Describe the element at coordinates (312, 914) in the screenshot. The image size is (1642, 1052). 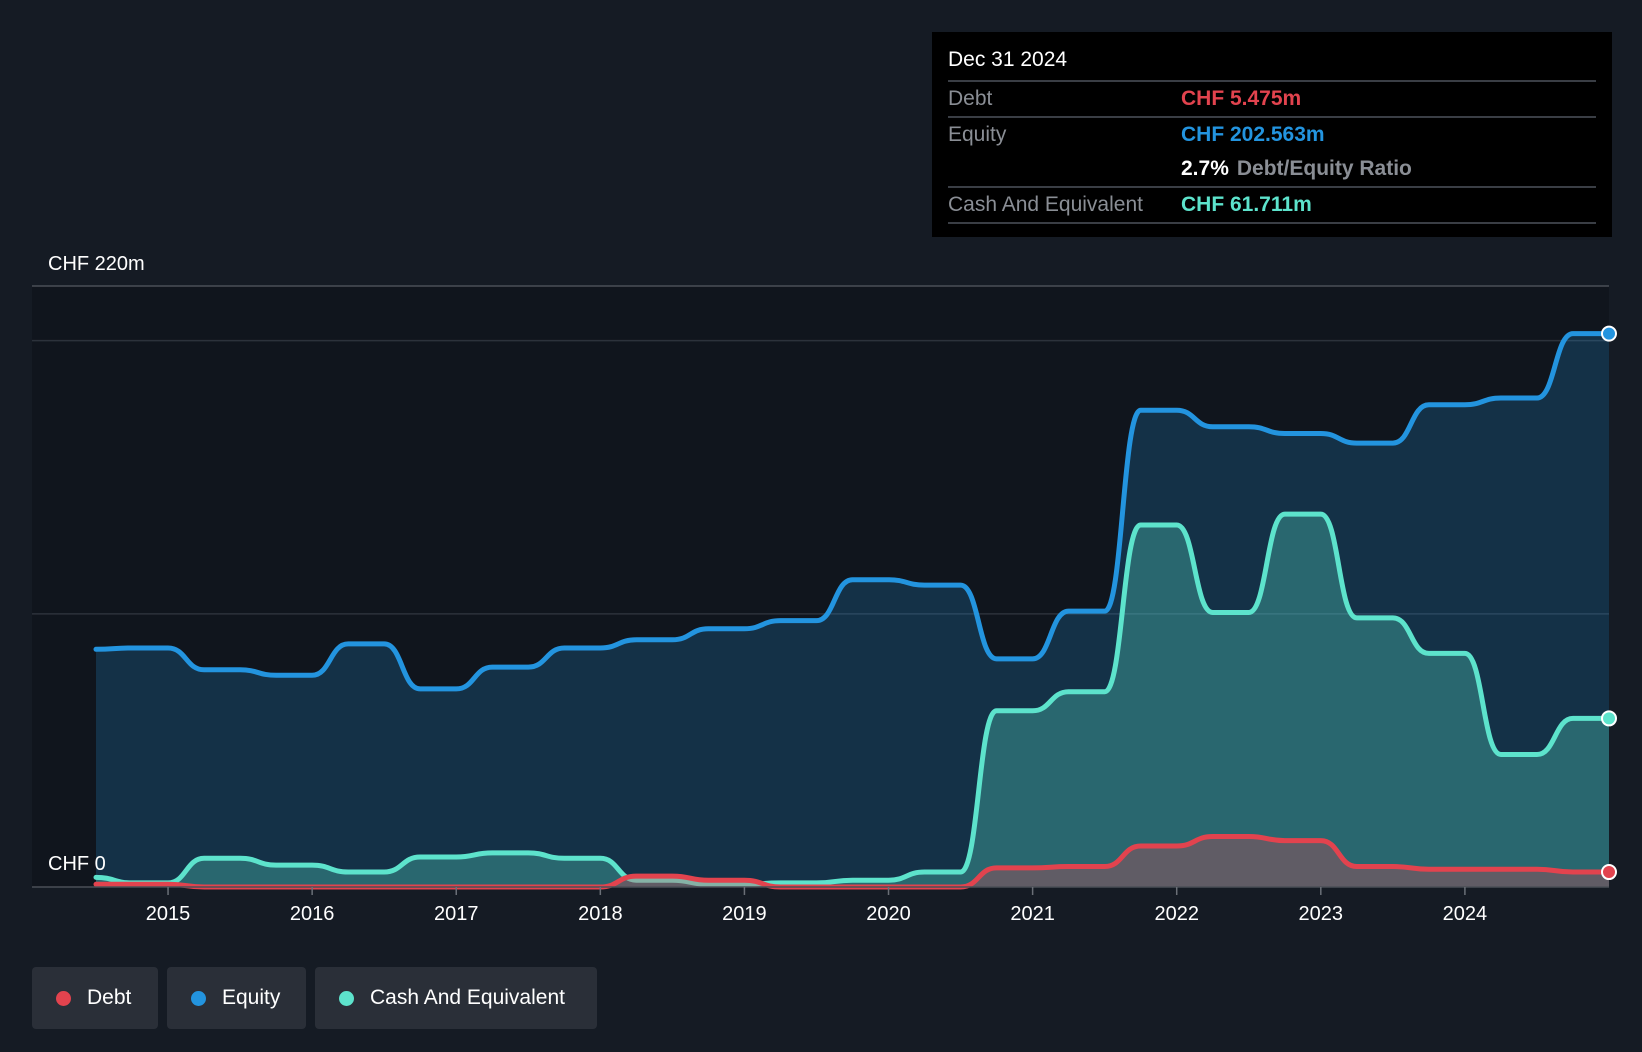
I see `x-tick-label: 2016` at that location.